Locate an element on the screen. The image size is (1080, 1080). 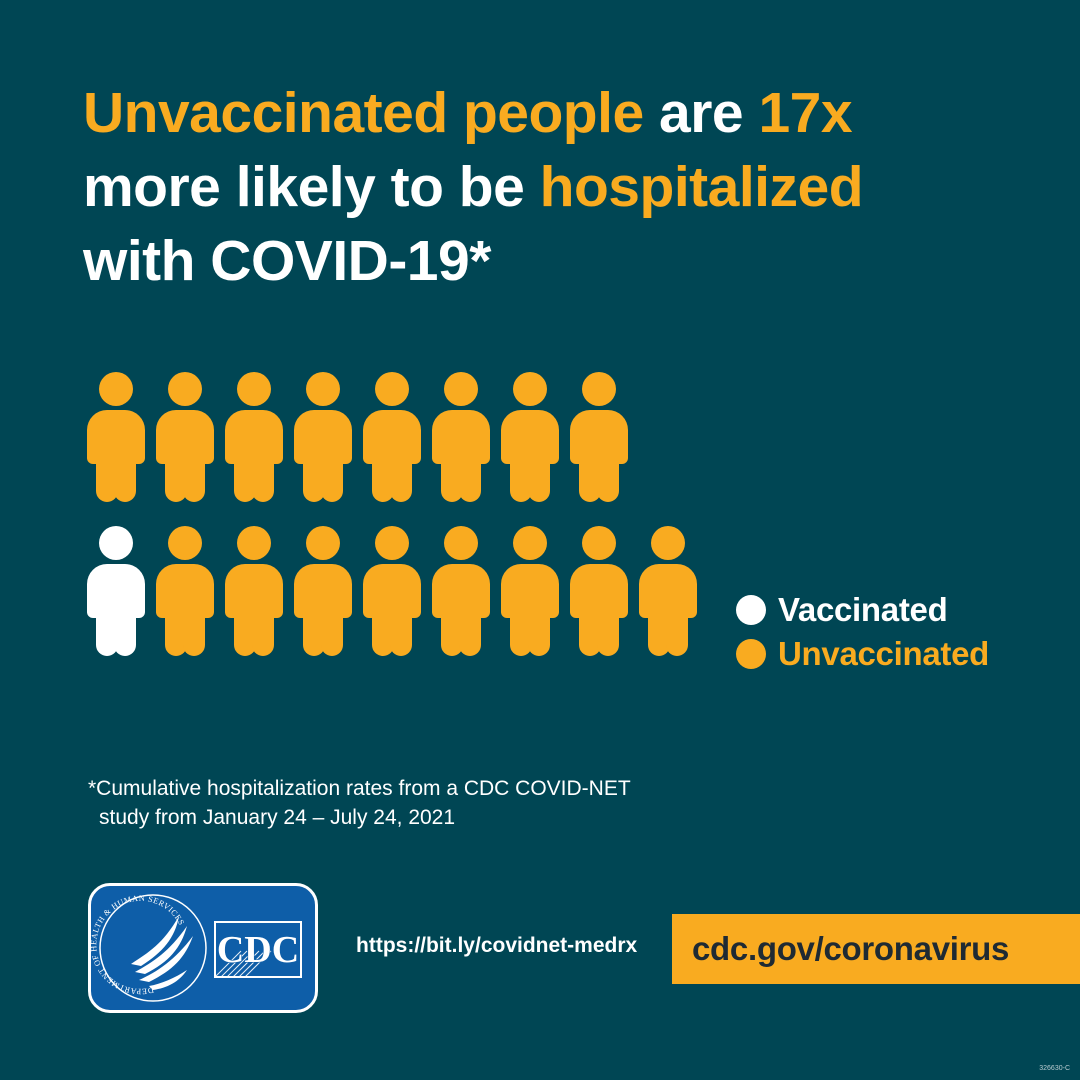
footnote-line-2: study from January 24 – July 24, 2021 is located at coordinates (277, 817).